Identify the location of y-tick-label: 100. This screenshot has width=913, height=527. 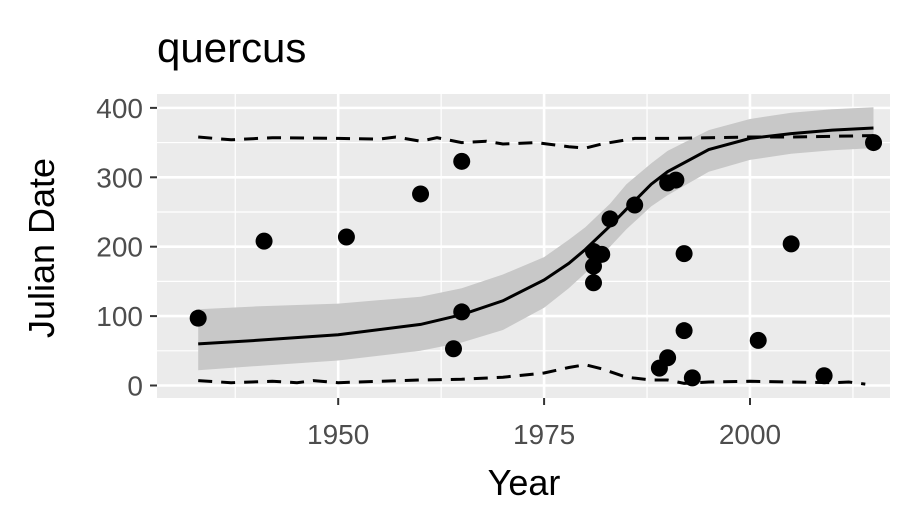
(119, 316).